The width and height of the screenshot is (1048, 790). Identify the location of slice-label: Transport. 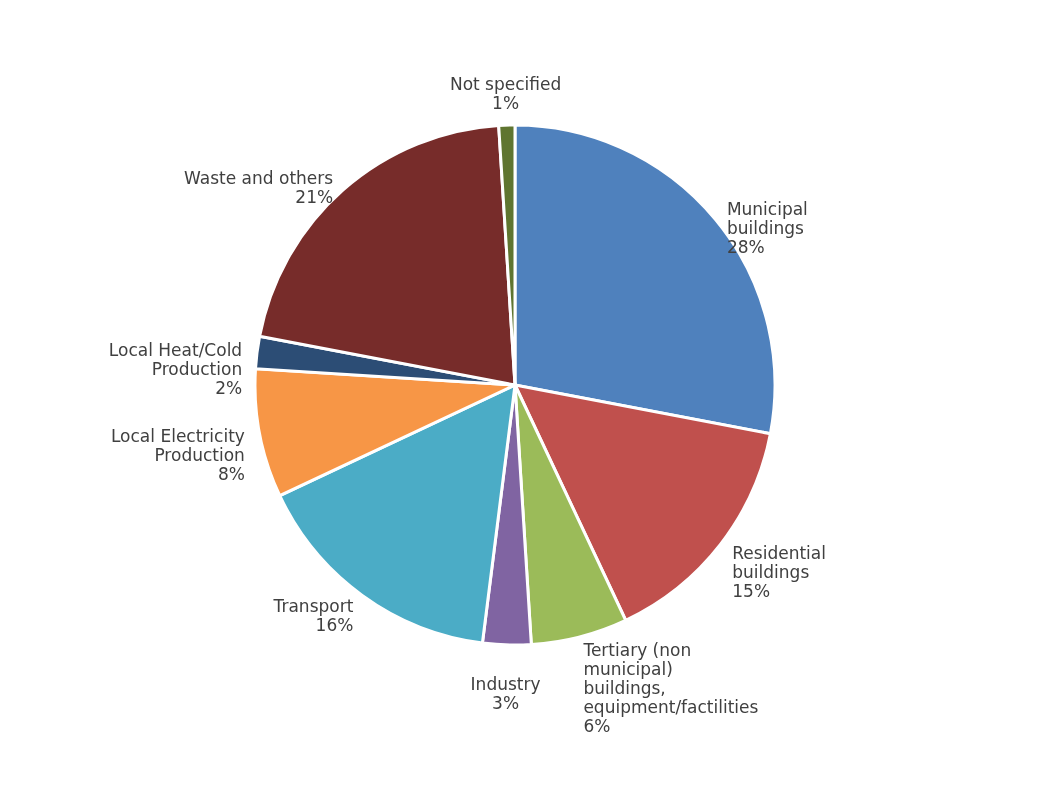
(313, 606).